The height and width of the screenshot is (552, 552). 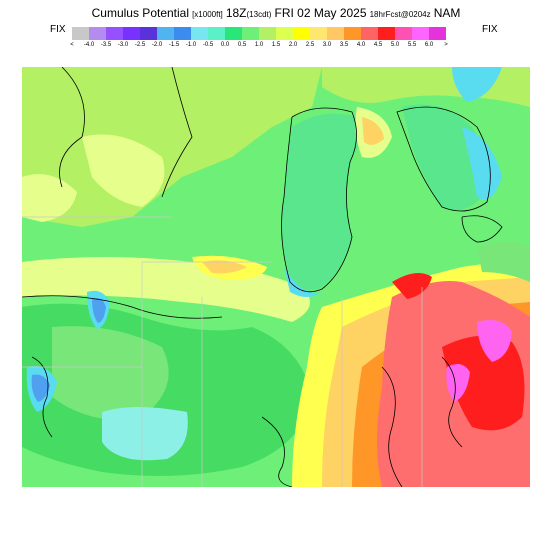 What do you see at coordinates (327, 45) in the screenshot?
I see `legend-tick-label: 3.0` at bounding box center [327, 45].